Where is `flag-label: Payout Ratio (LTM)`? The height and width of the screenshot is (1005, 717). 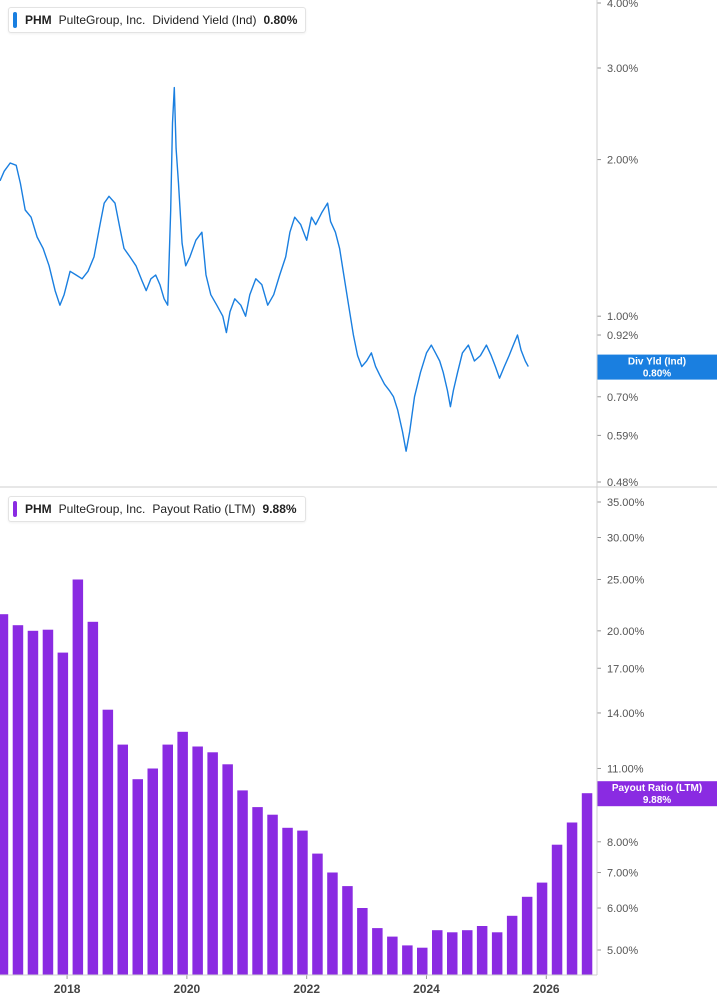 flag-label: Payout Ratio (LTM) is located at coordinates (657, 788).